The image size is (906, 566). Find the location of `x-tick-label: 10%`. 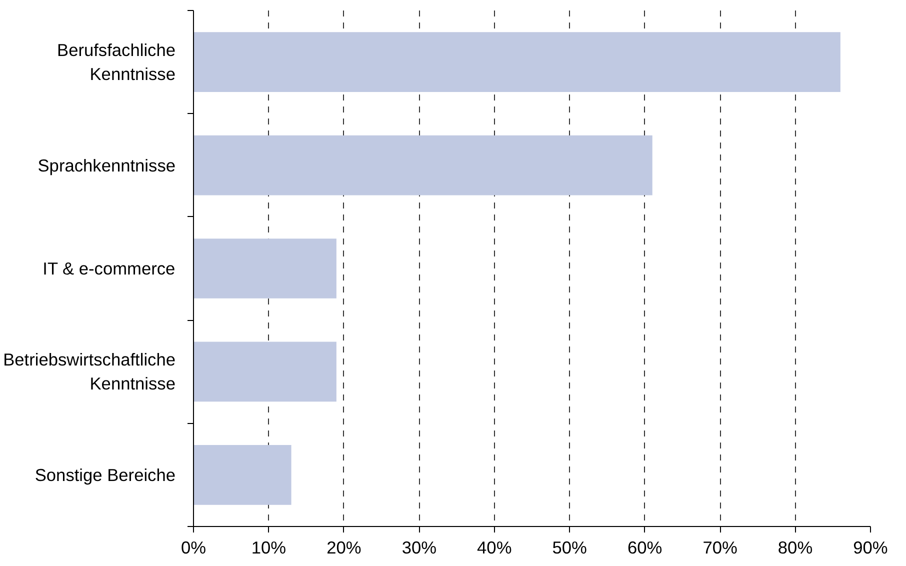

x-tick-label: 10% is located at coordinates (268, 548).